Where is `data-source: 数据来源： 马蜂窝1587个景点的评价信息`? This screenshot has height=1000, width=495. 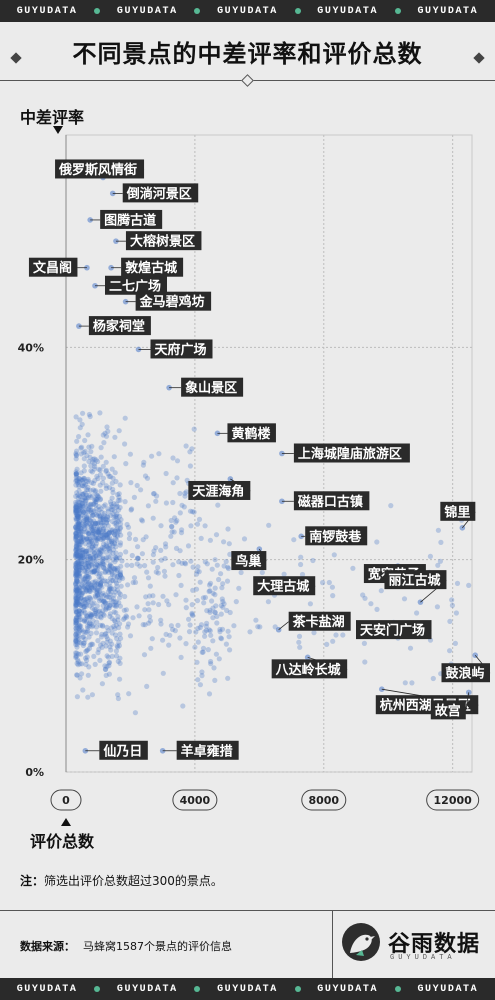
data-source: 数据来源： 马蜂窝1587个景点的评价信息 is located at coordinates (126, 946).